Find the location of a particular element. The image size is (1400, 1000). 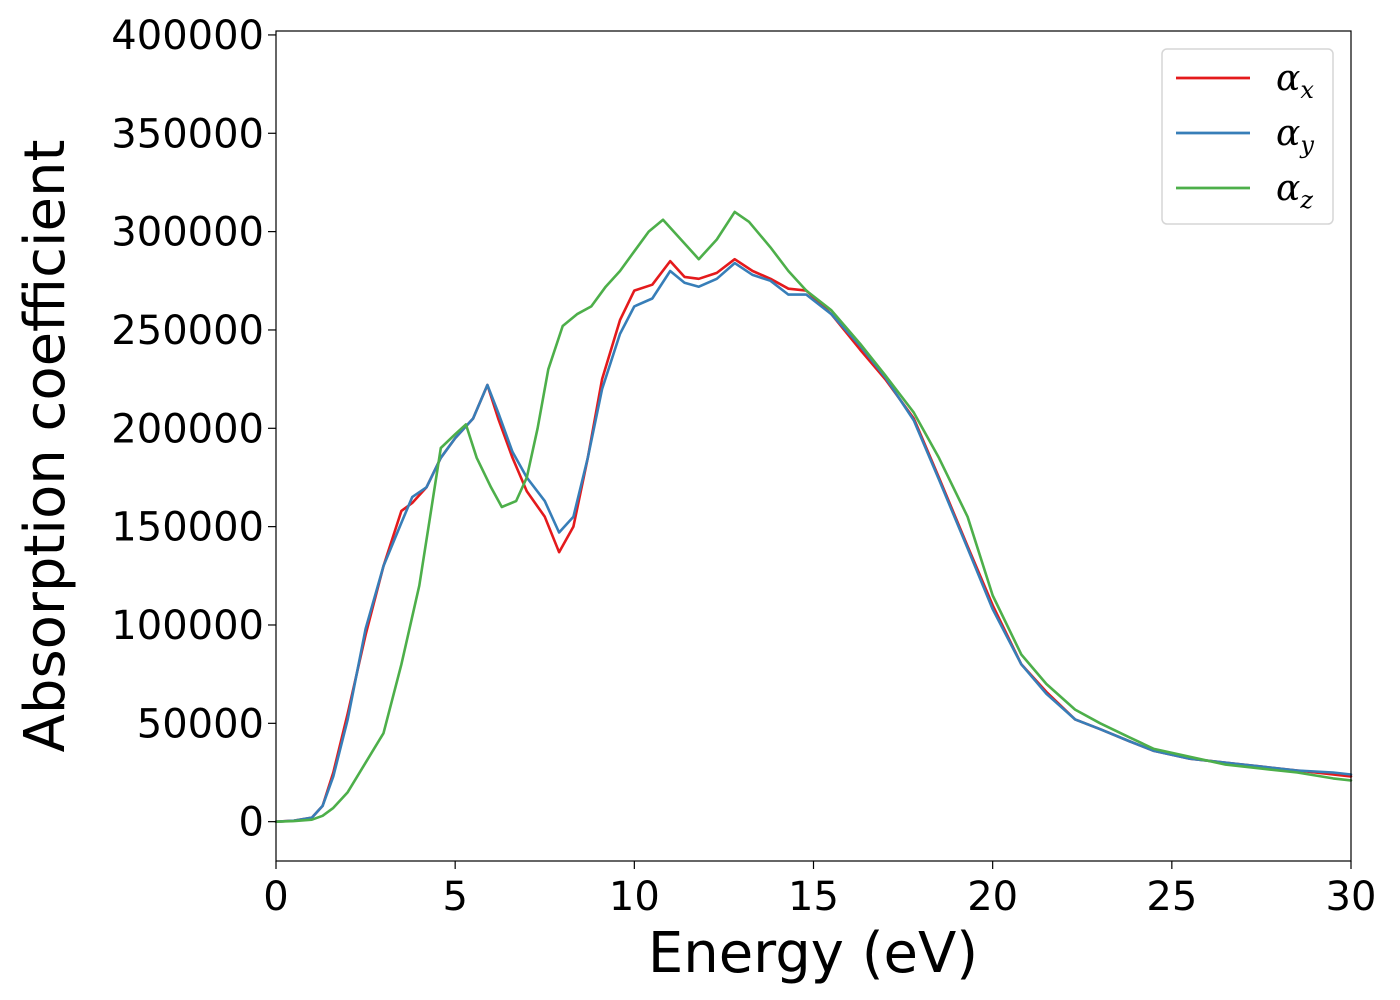

y-tick-label: 400000 is located at coordinates (187, 36).